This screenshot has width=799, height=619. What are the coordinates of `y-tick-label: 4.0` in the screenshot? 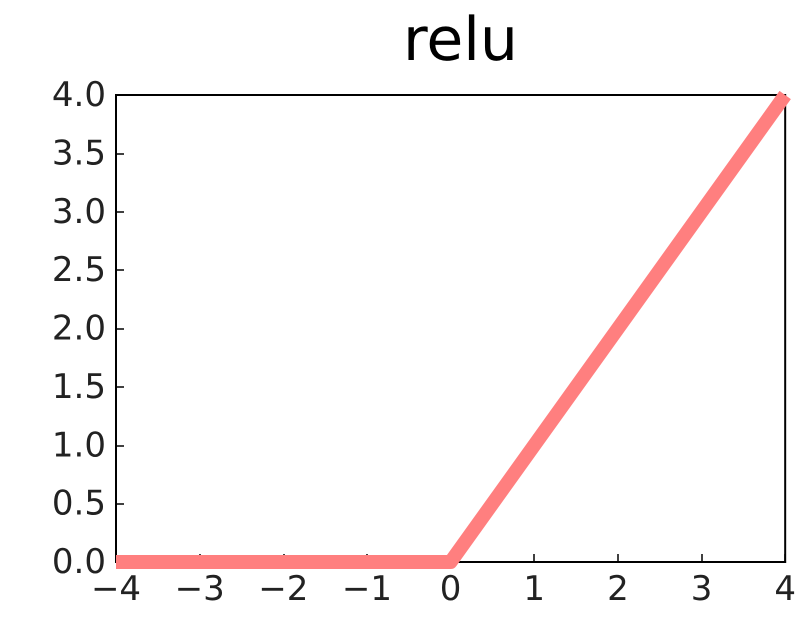 It's located at (79, 95).